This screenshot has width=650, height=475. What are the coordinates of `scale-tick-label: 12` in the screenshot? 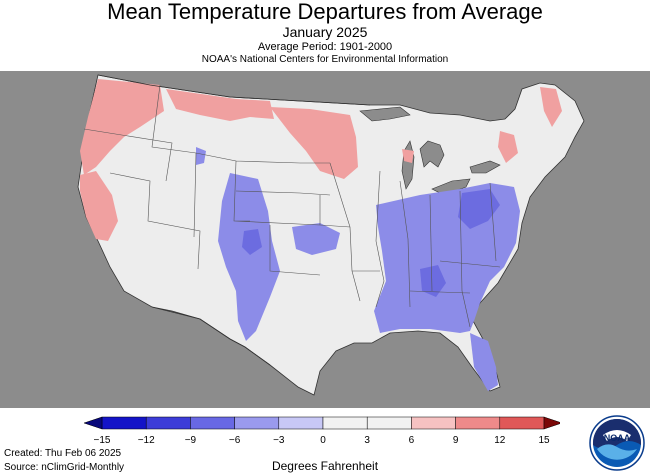 It's located at (500, 440).